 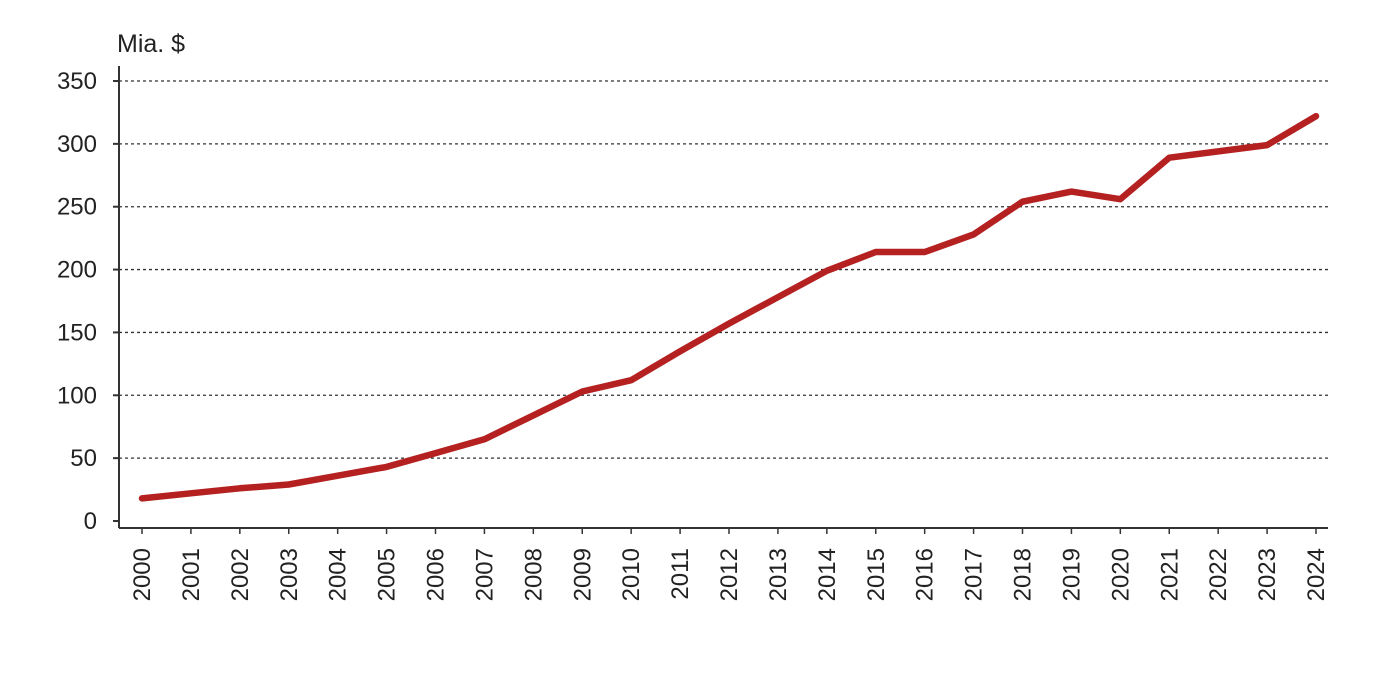 What do you see at coordinates (729, 574) in the screenshot?
I see `x-tick-label: 2012` at bounding box center [729, 574].